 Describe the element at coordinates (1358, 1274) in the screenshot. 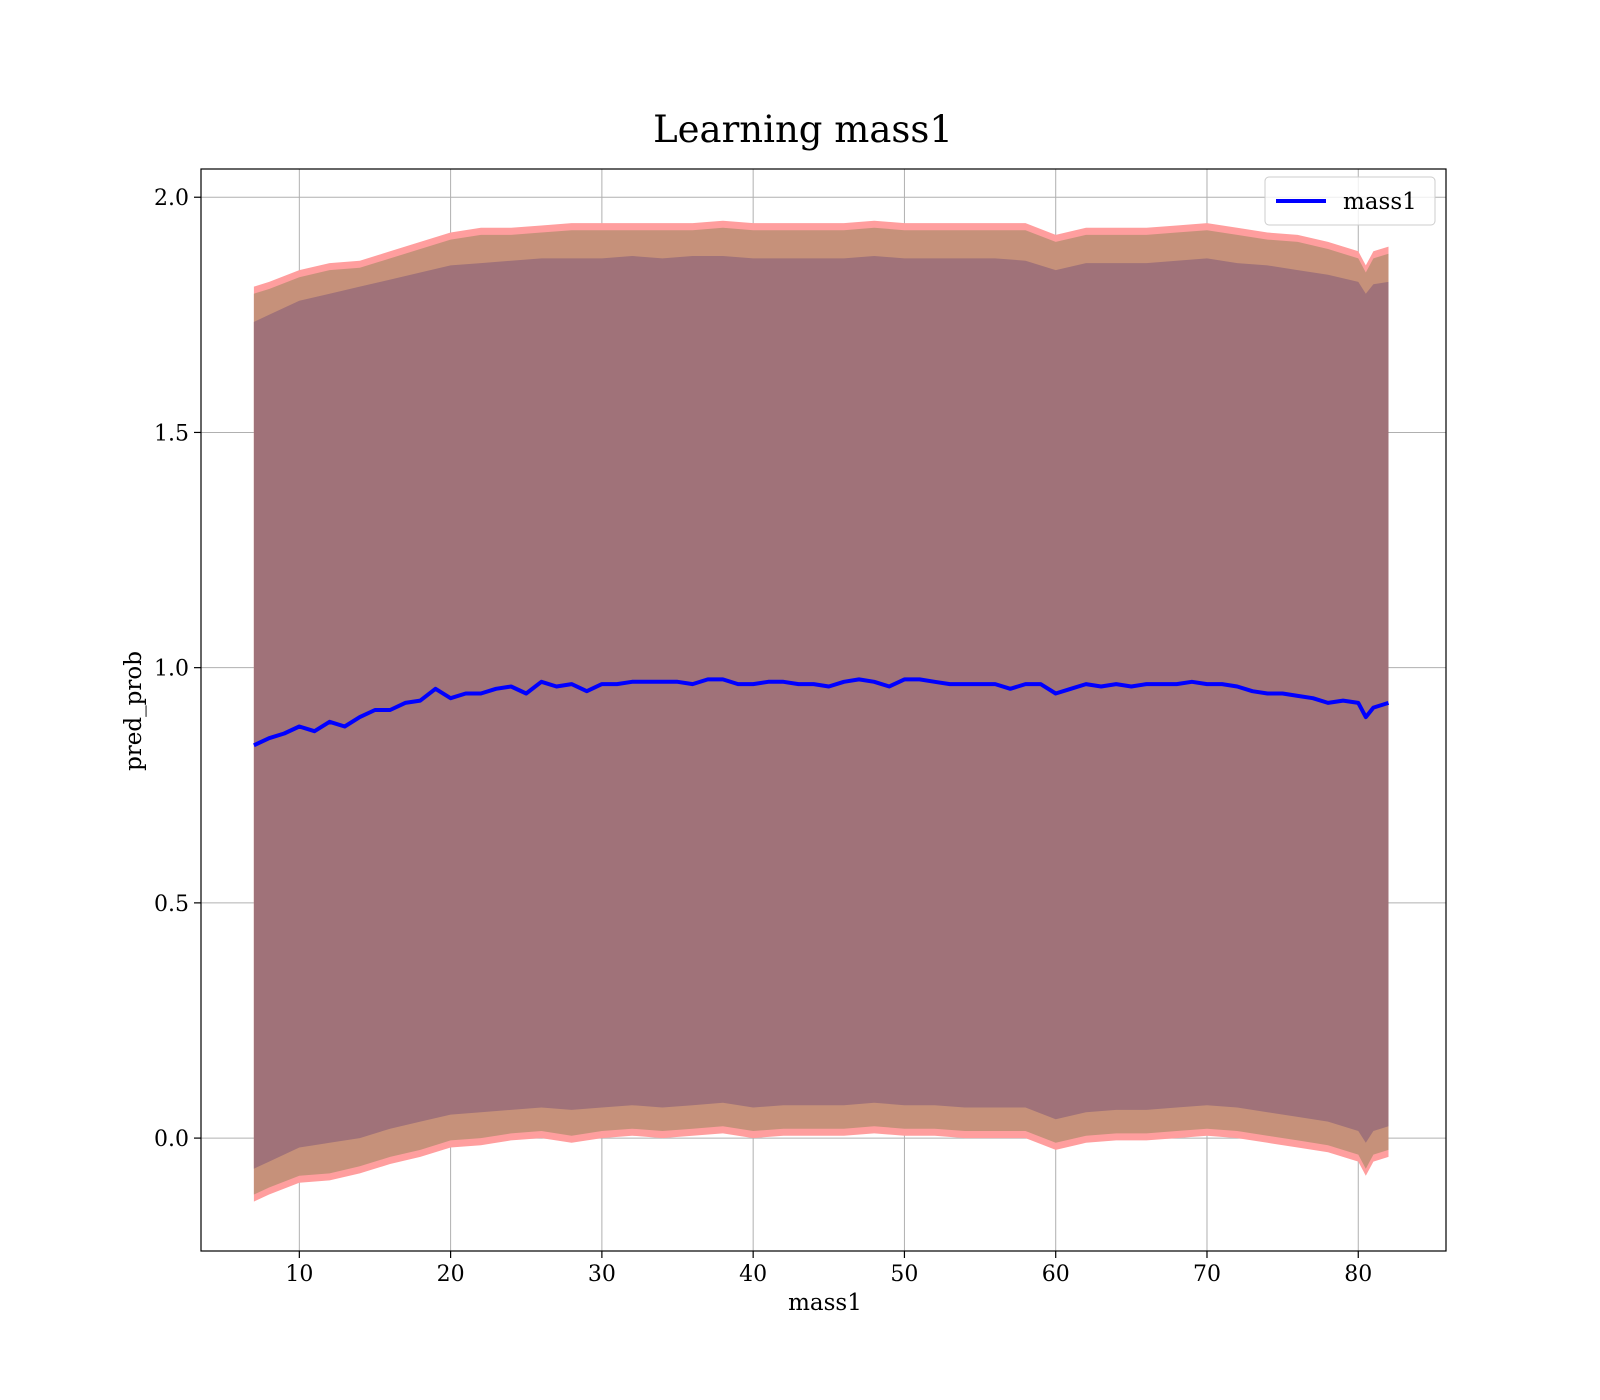

I see `x-tick-label: 80` at that location.